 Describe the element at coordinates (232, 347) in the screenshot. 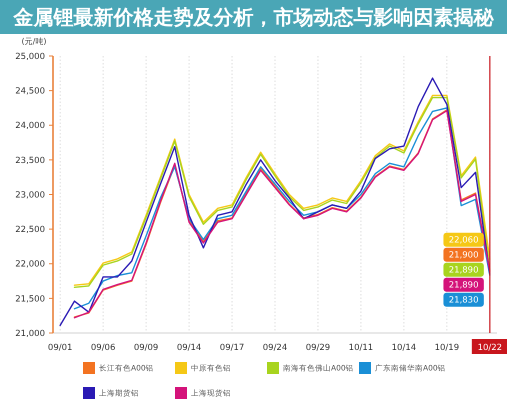

I see `x-tick-label: 09/17` at that location.